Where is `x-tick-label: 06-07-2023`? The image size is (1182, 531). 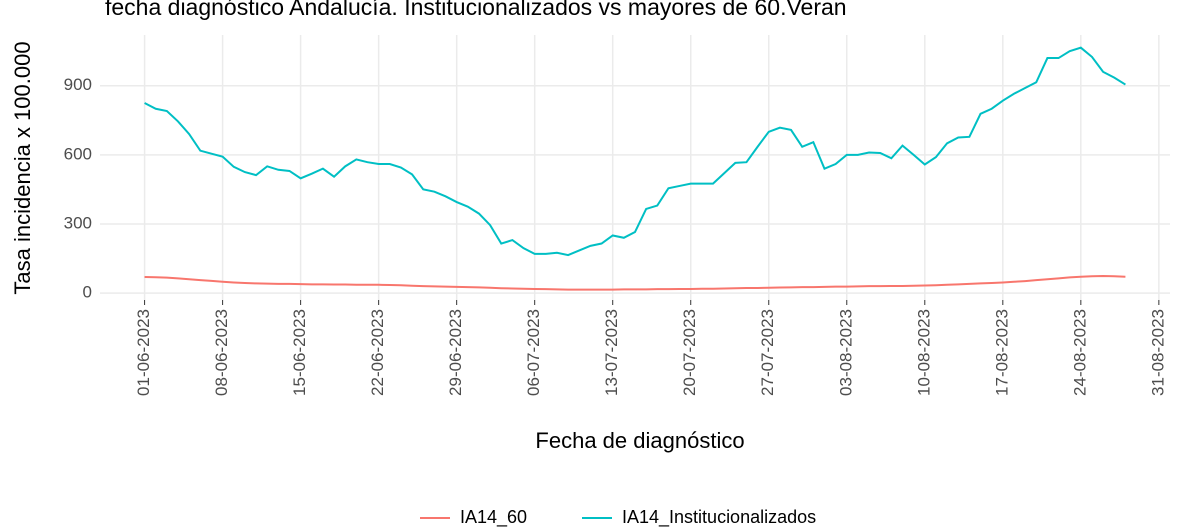
x-tick-label: 06-07-2023 is located at coordinates (533, 352).